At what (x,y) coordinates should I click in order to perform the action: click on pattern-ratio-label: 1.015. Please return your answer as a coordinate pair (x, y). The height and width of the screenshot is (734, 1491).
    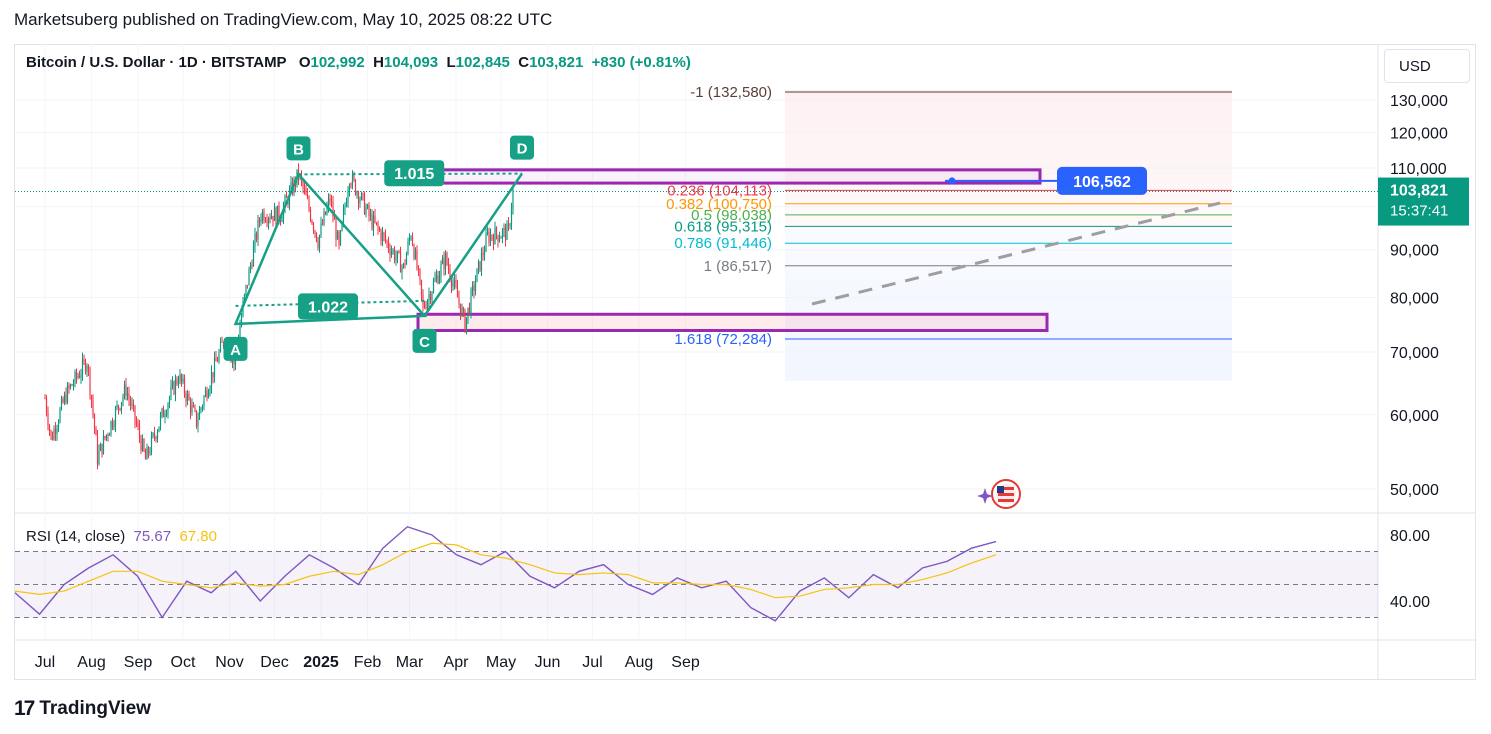
    Looking at the image, I should click on (414, 174).